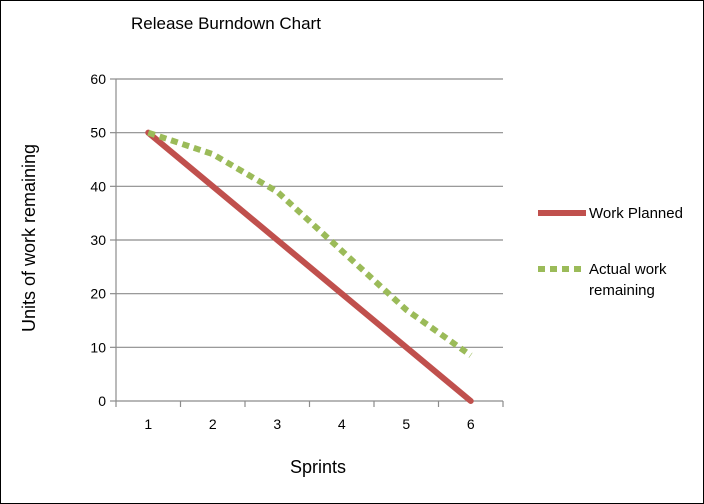 The height and width of the screenshot is (504, 704). What do you see at coordinates (622, 290) in the screenshot?
I see `legend-label: remaining` at bounding box center [622, 290].